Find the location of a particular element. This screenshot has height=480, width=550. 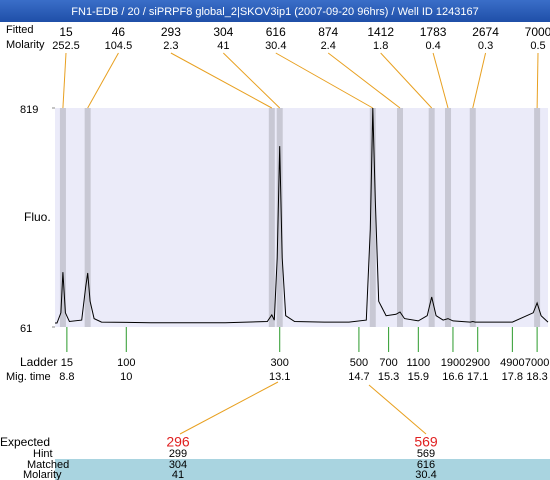

molarity-label: Molarity is located at coordinates (25, 45).